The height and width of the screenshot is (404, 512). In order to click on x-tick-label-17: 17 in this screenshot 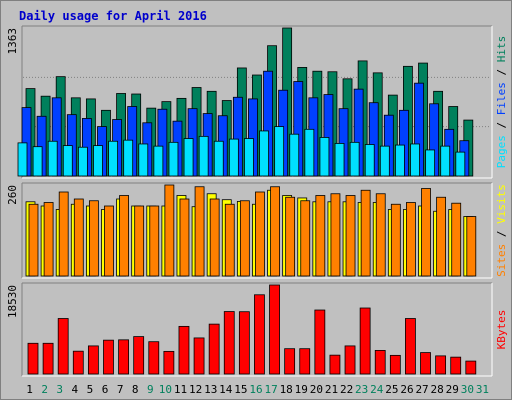, I will do `click(270, 389)`.